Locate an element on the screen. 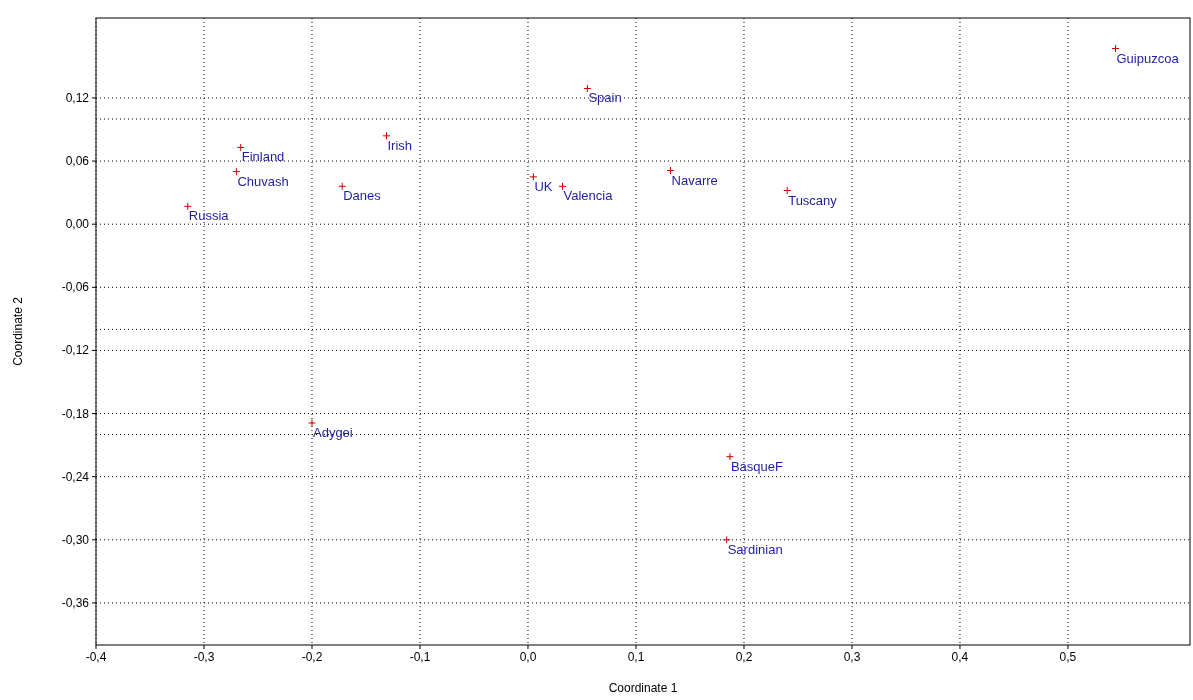  y-tick-label: 0,12 is located at coordinates (77, 97).